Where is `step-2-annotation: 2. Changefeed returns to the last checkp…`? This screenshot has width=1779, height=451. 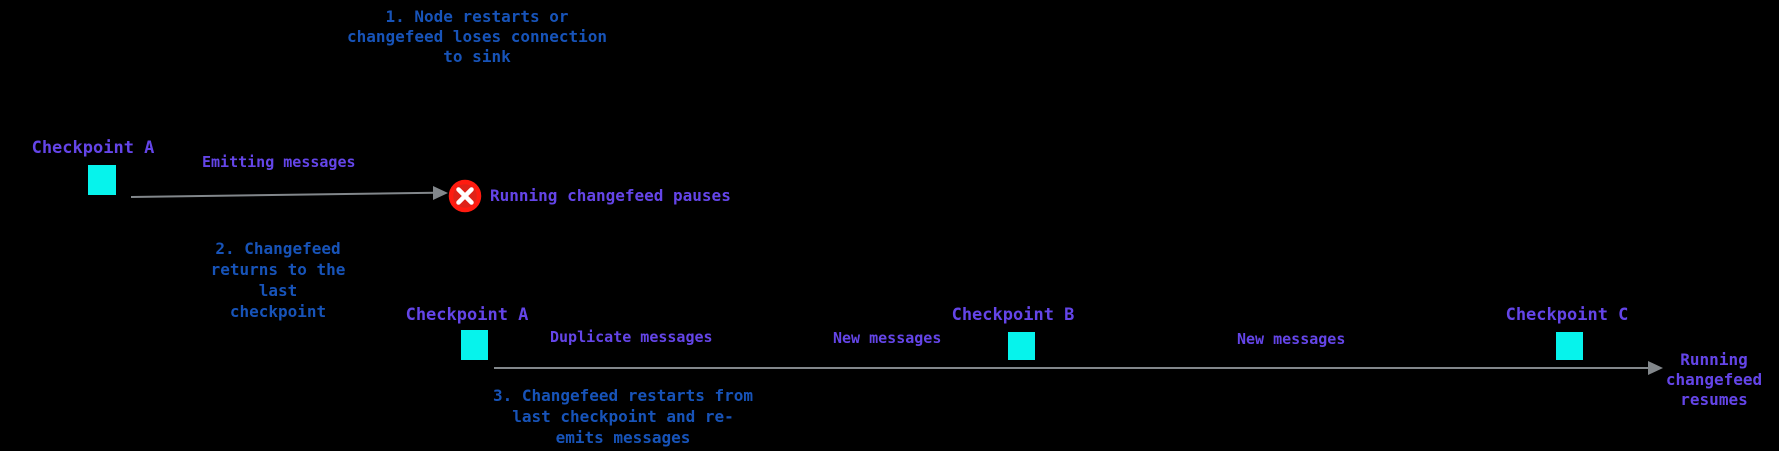 step-2-annotation: 2. Changefeed returns to the last checkp… is located at coordinates (278, 280).